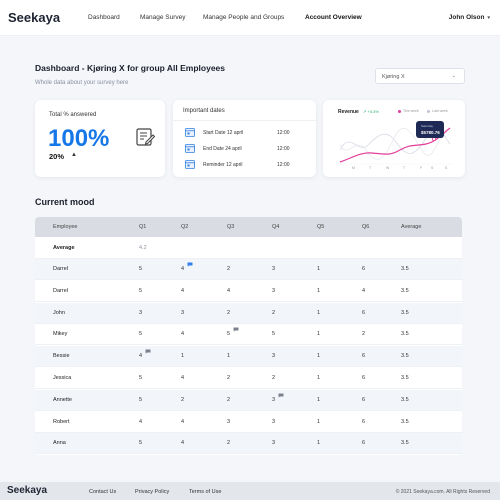  Describe the element at coordinates (411, 111) in the screenshot. I see `legend-this-week: This week` at that location.